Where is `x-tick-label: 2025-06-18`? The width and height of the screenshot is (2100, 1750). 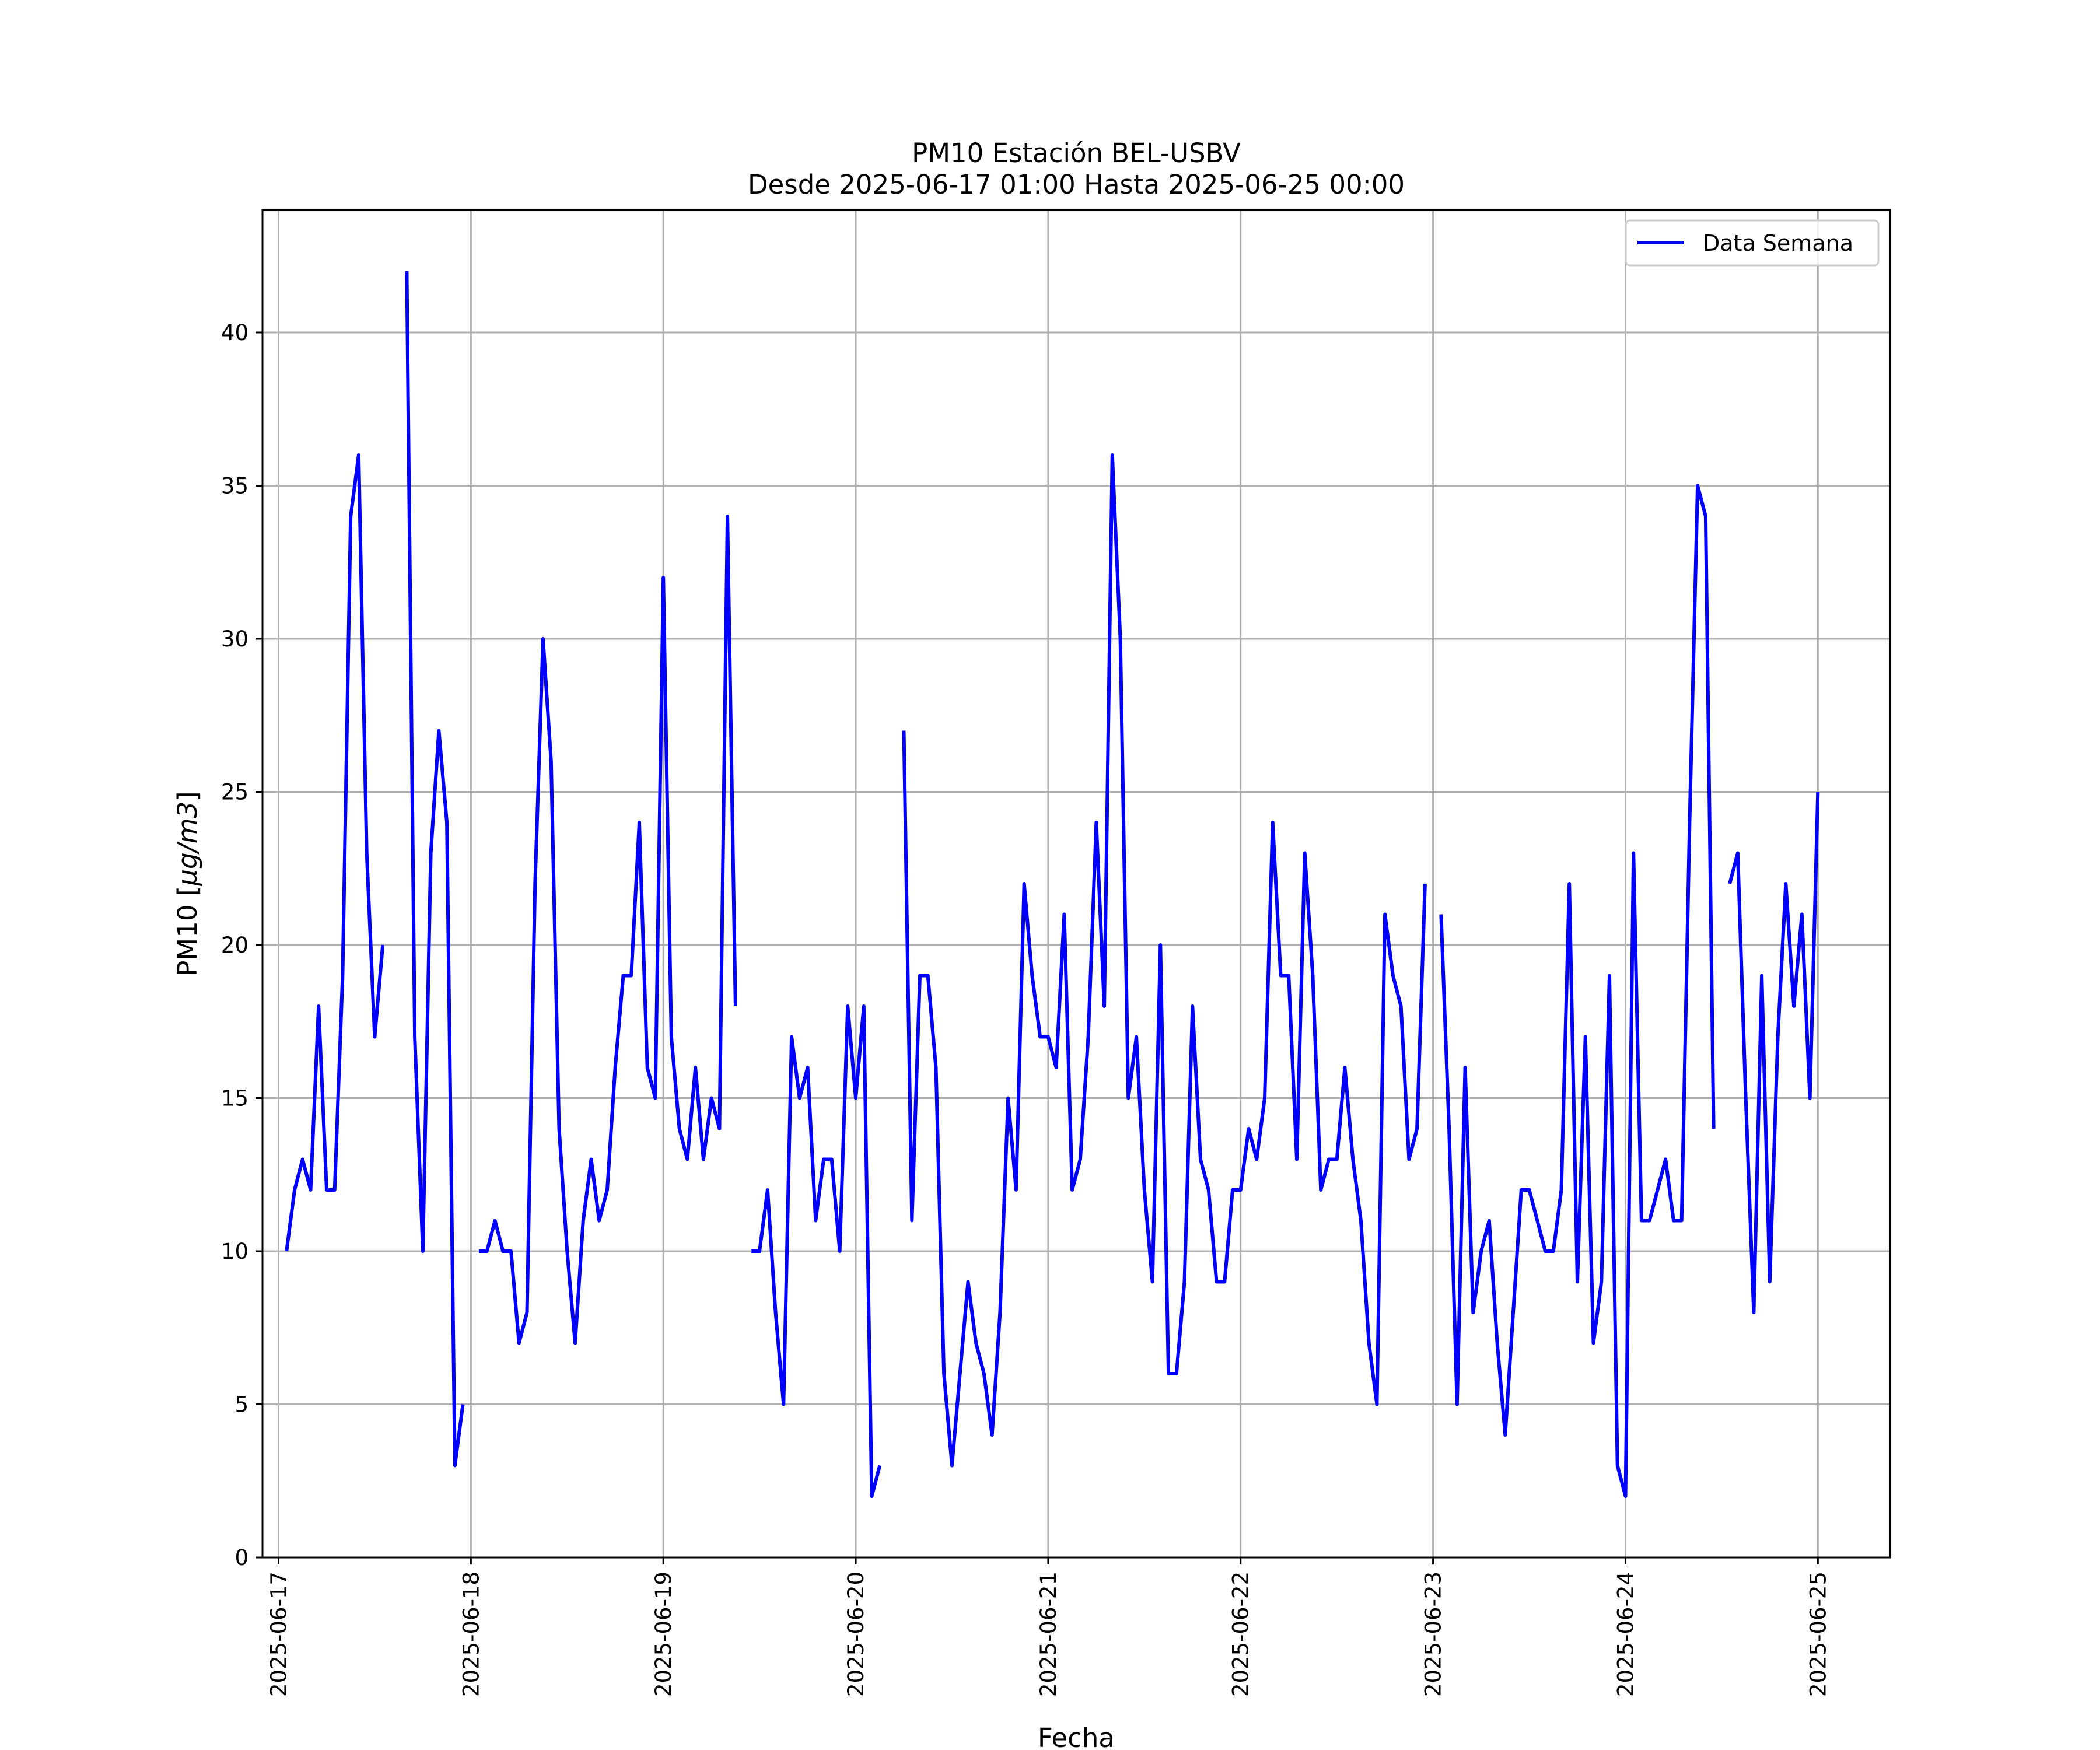 x-tick-label: 2025-06-18 is located at coordinates (471, 1634).